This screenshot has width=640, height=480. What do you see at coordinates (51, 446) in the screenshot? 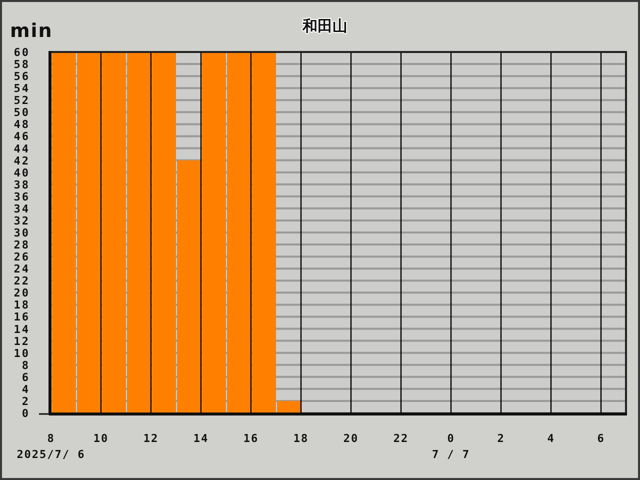
I see `x-tick-label: 8 2025/7/ 6` at bounding box center [51, 446].